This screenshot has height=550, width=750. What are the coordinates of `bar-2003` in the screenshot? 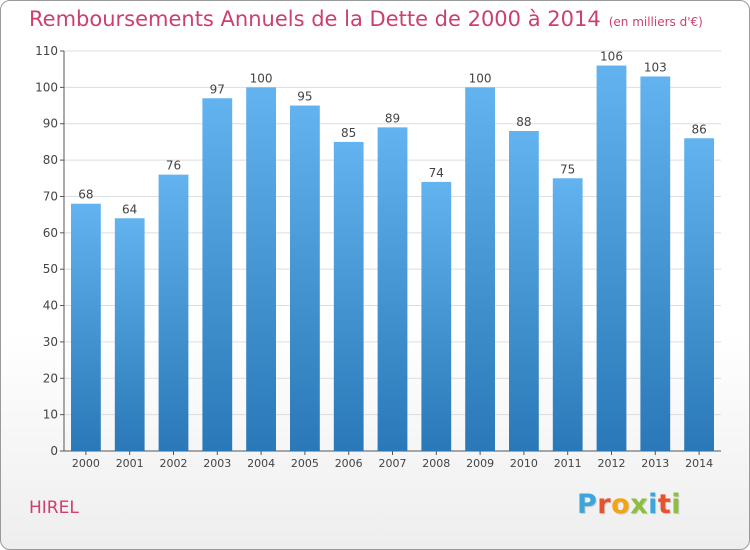 It's located at (217, 274).